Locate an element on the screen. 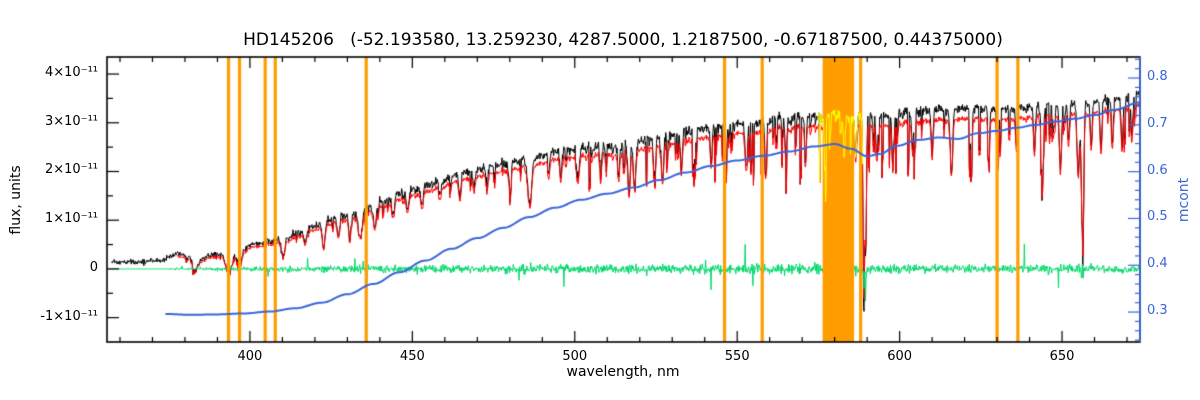  right-axis-label: mcont is located at coordinates (1184, 200).